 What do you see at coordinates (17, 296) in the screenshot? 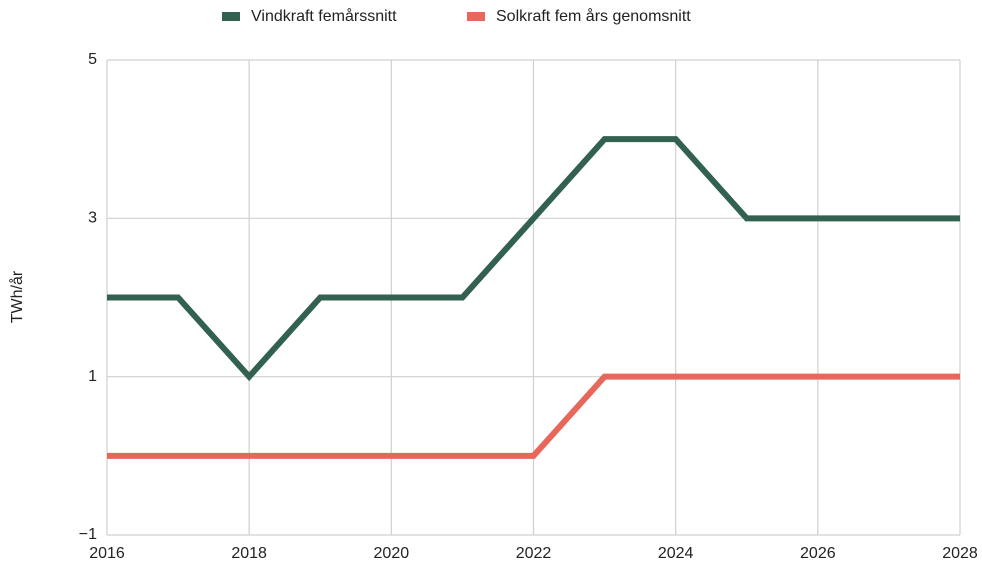
I see `y-axis-label: TWh/år` at bounding box center [17, 296].